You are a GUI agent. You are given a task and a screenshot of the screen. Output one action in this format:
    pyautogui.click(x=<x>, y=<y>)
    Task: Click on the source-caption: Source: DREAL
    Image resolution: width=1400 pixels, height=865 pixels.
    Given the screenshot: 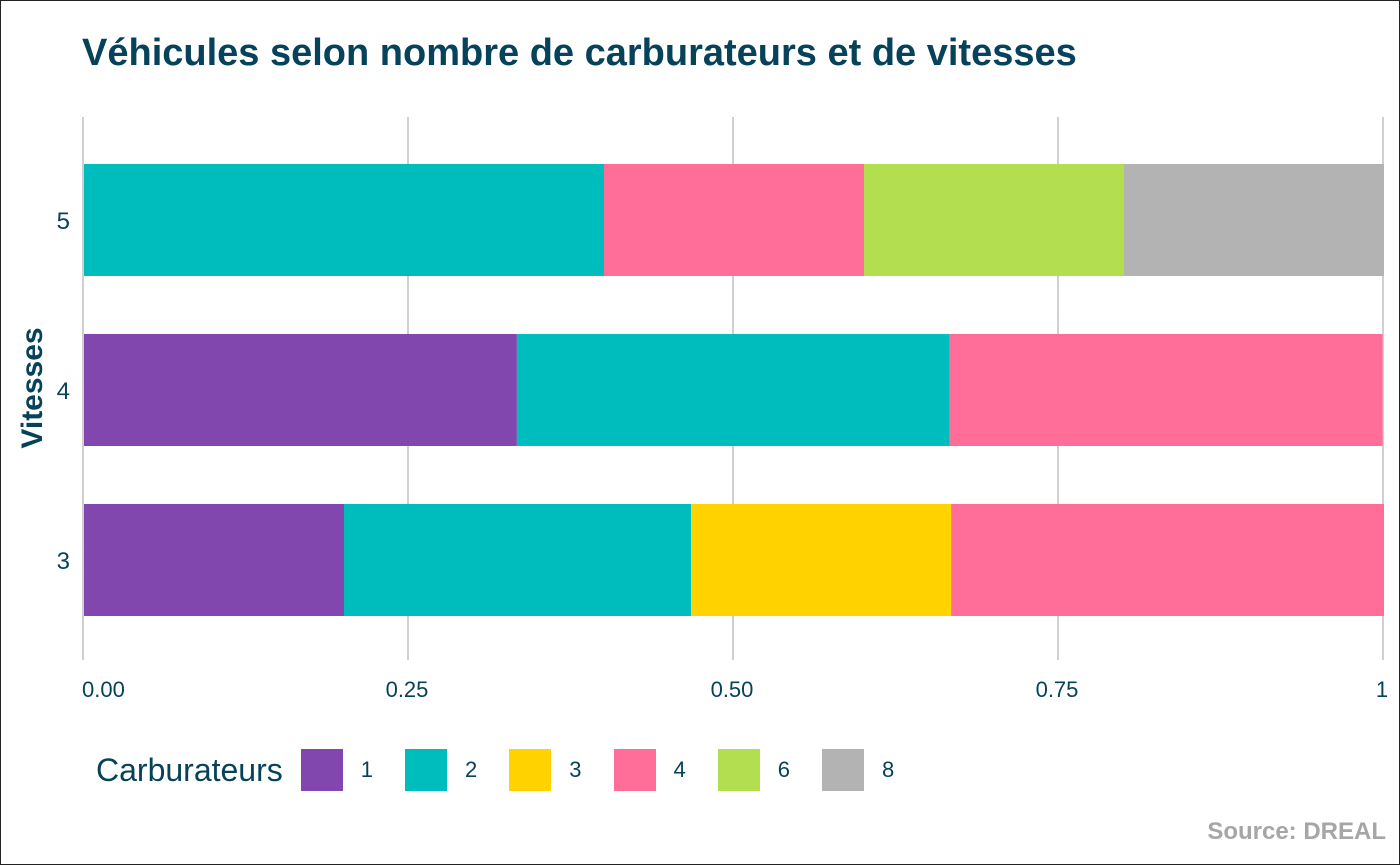 What is the action you would take?
    pyautogui.click(x=1296, y=831)
    